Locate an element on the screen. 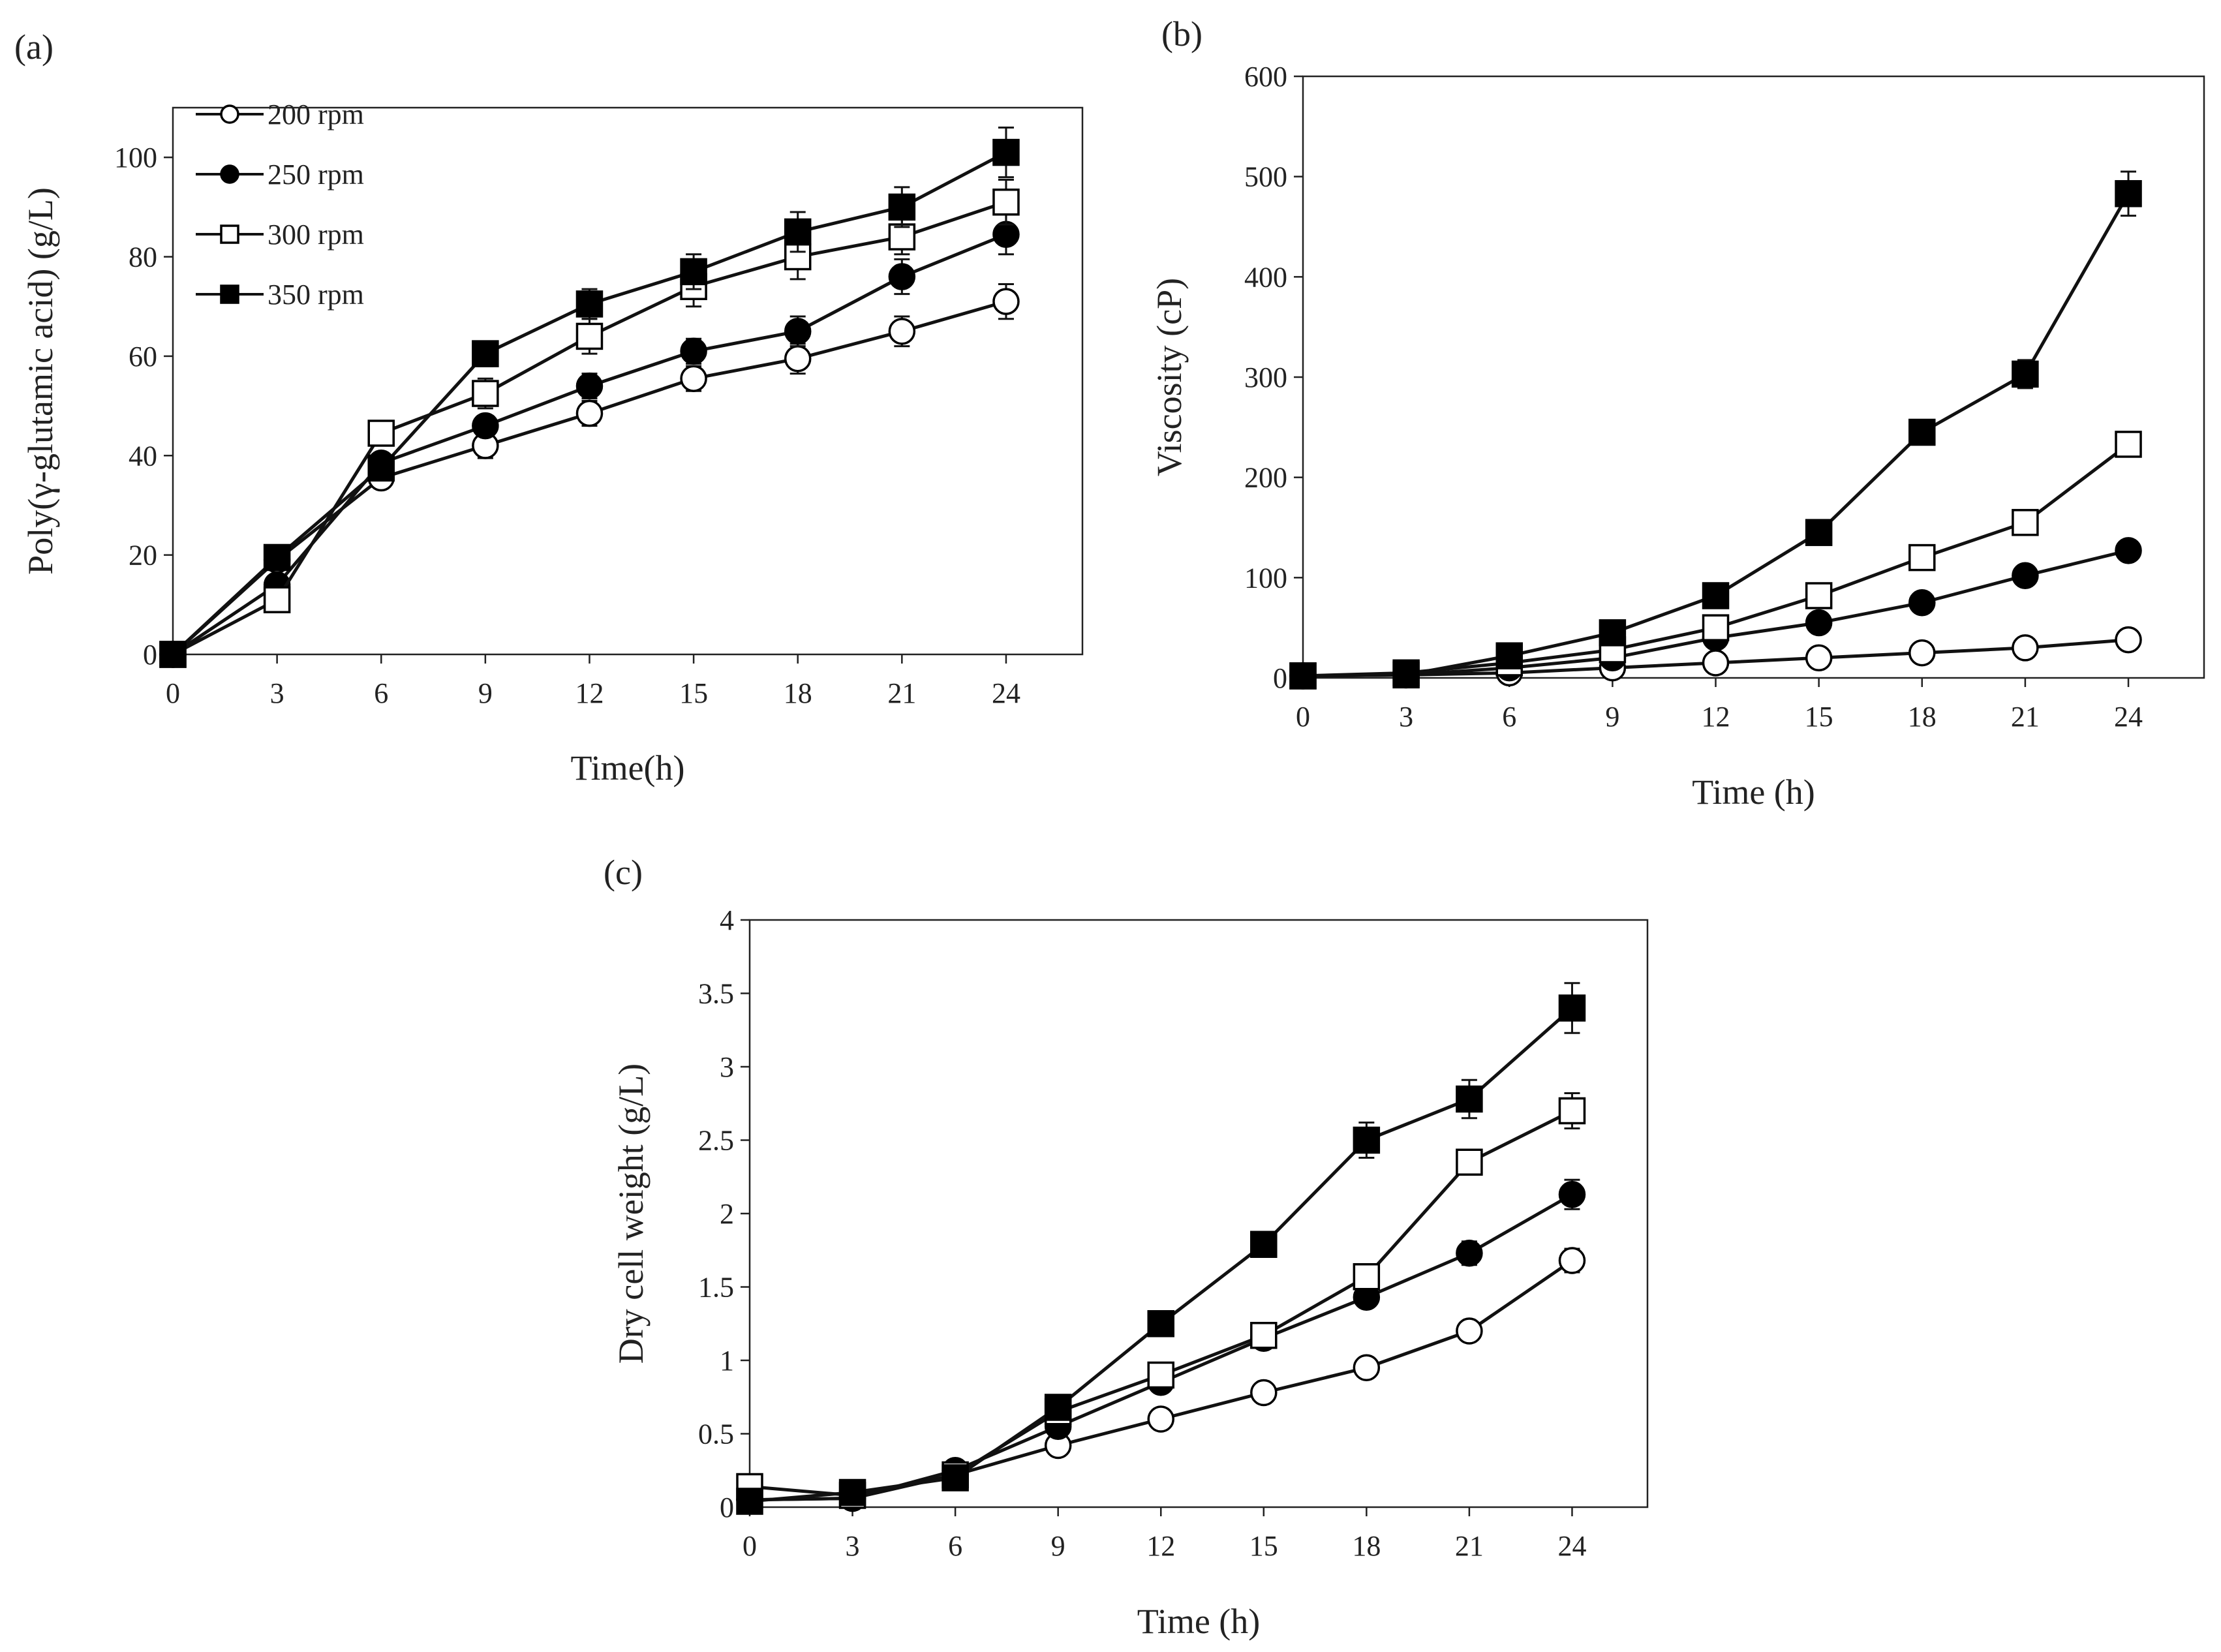 This screenshot has width=2221, height=1652. series-250-rpm is located at coordinates (1161, 1346).